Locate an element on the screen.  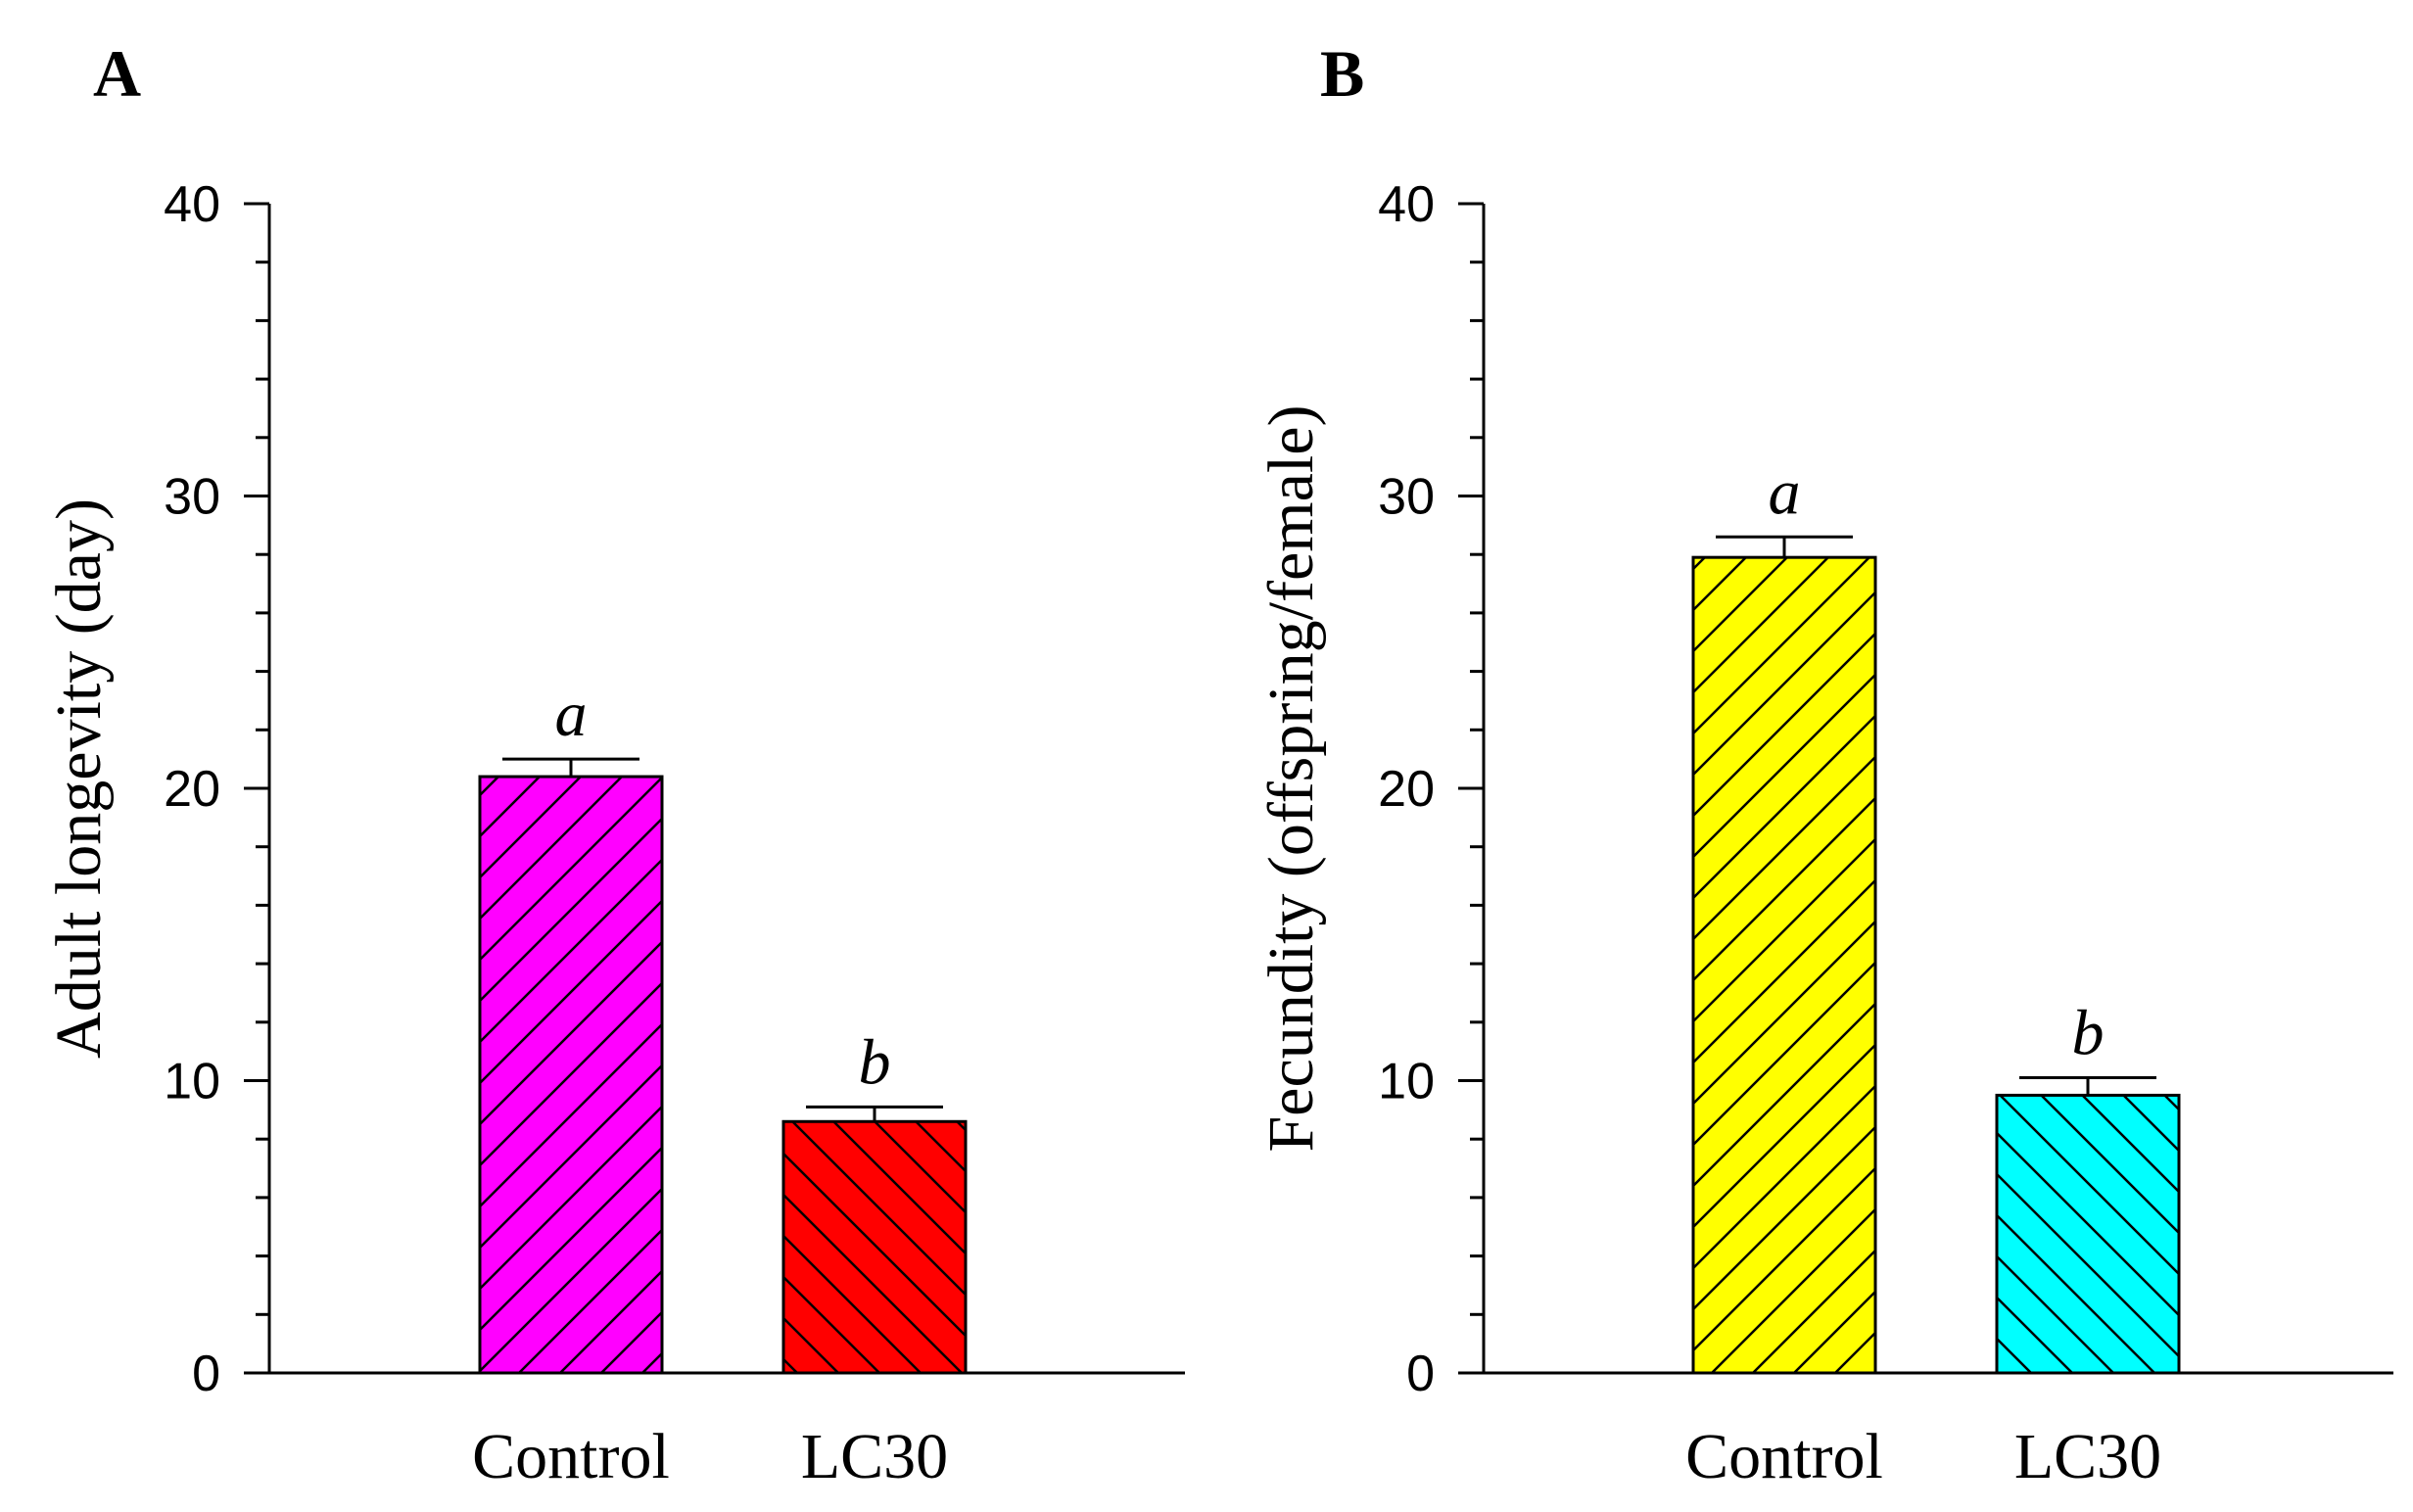
y-ticks-a: 0 10 20 30 40 is located at coordinates (216, 789).